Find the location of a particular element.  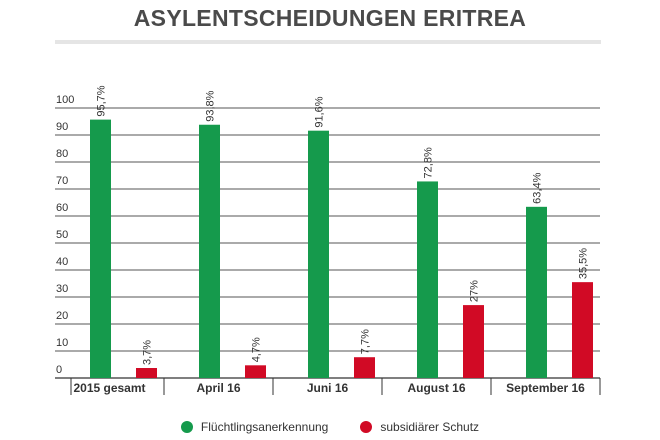

legend-label: Flüchtlingsanerkennung is located at coordinates (264, 427).